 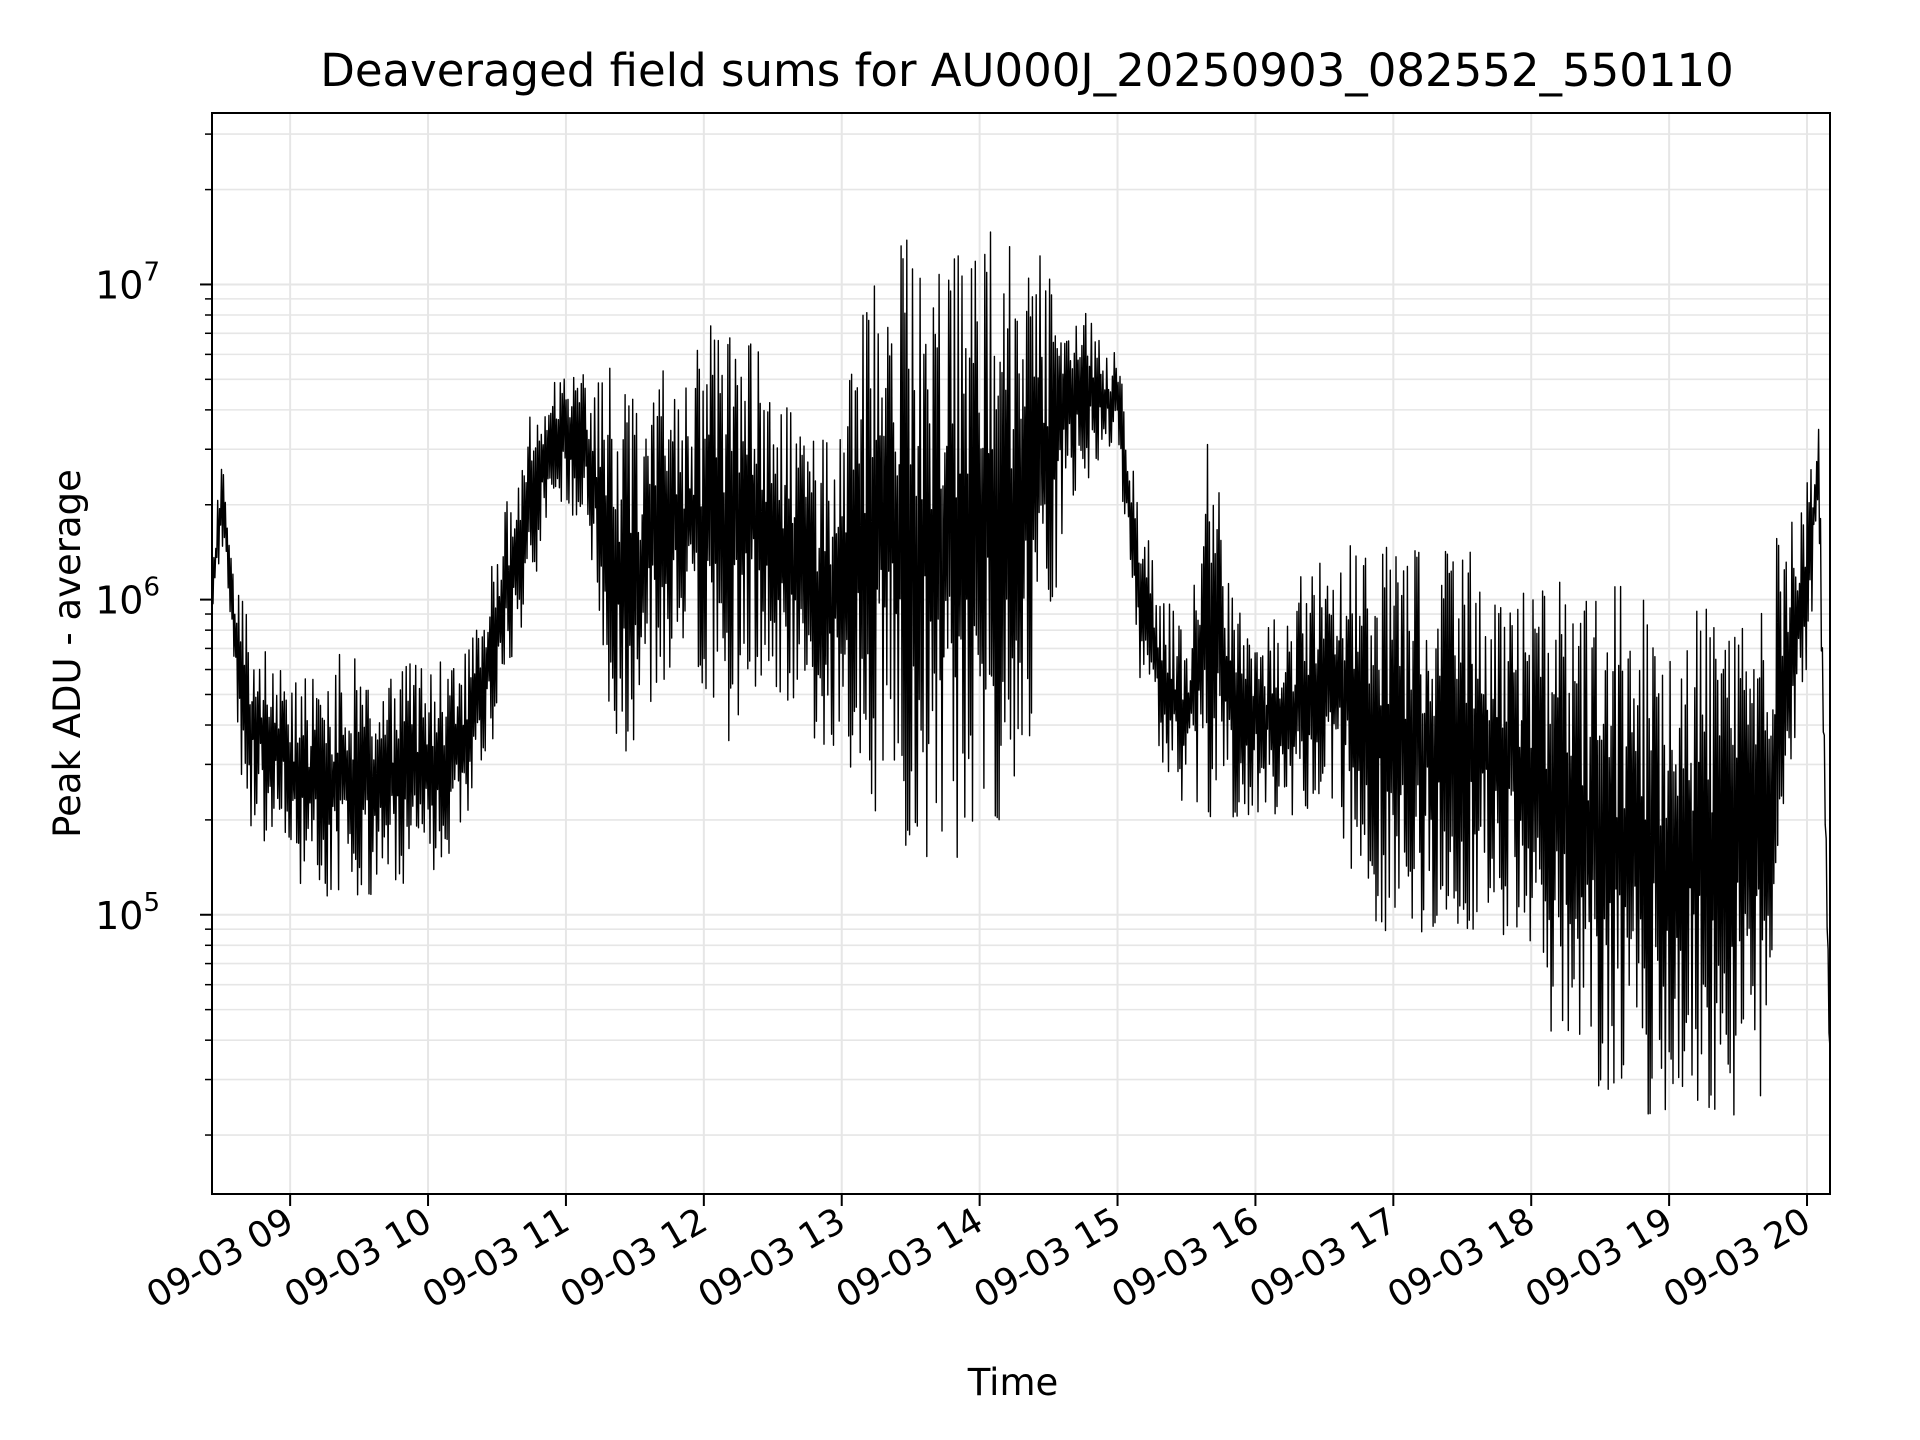 What do you see at coordinates (151, 903) in the screenshot?
I see `y-tick-exponent: 5` at bounding box center [151, 903].